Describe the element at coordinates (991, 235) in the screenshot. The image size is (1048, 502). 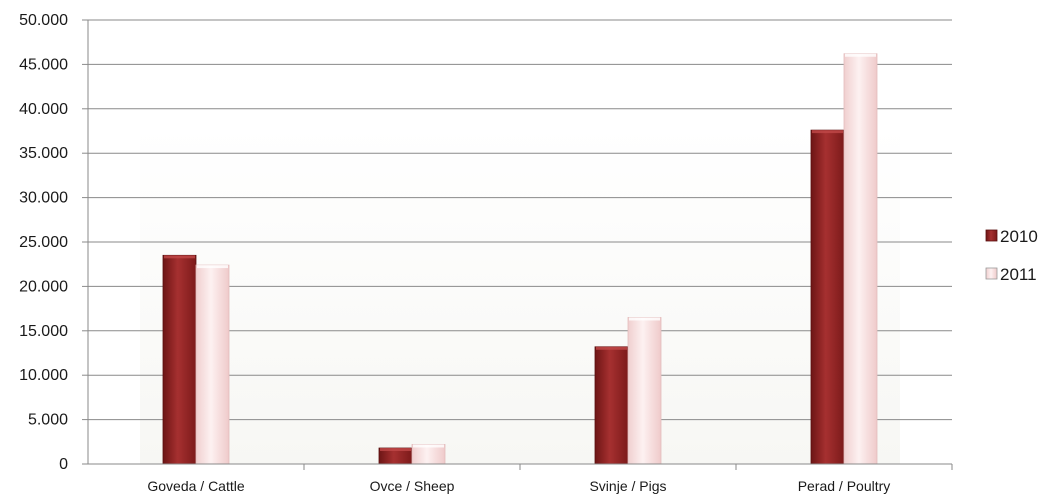
I see `legend-swatch-2010` at that location.